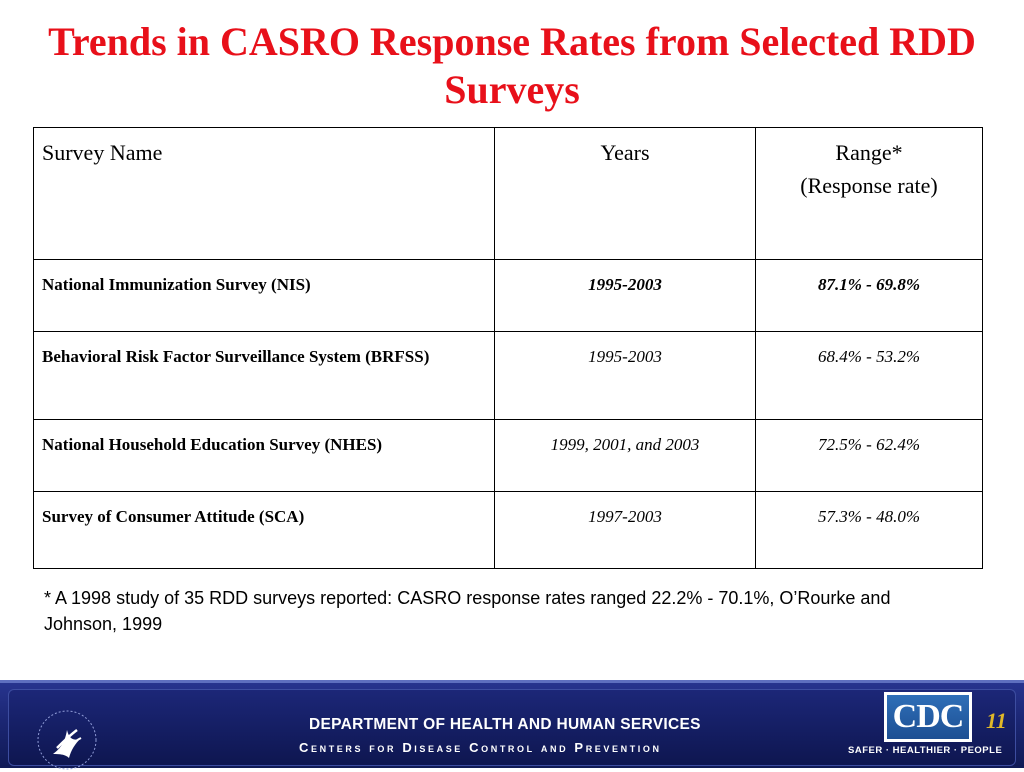  I want to click on survey-name-cell: National Immunization Survey (NIS), so click(264, 295).